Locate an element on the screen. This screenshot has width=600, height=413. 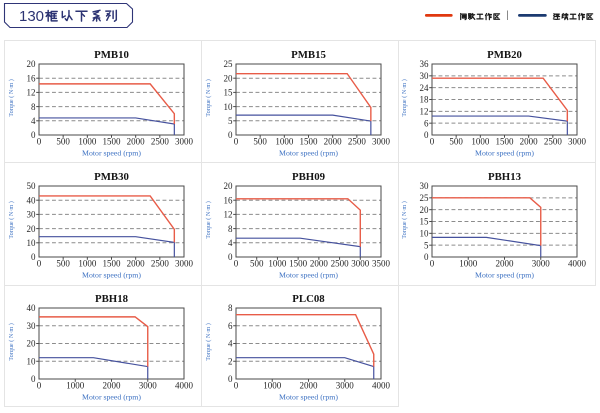
svg-text: PLC08 is located at coordinates (308, 299).